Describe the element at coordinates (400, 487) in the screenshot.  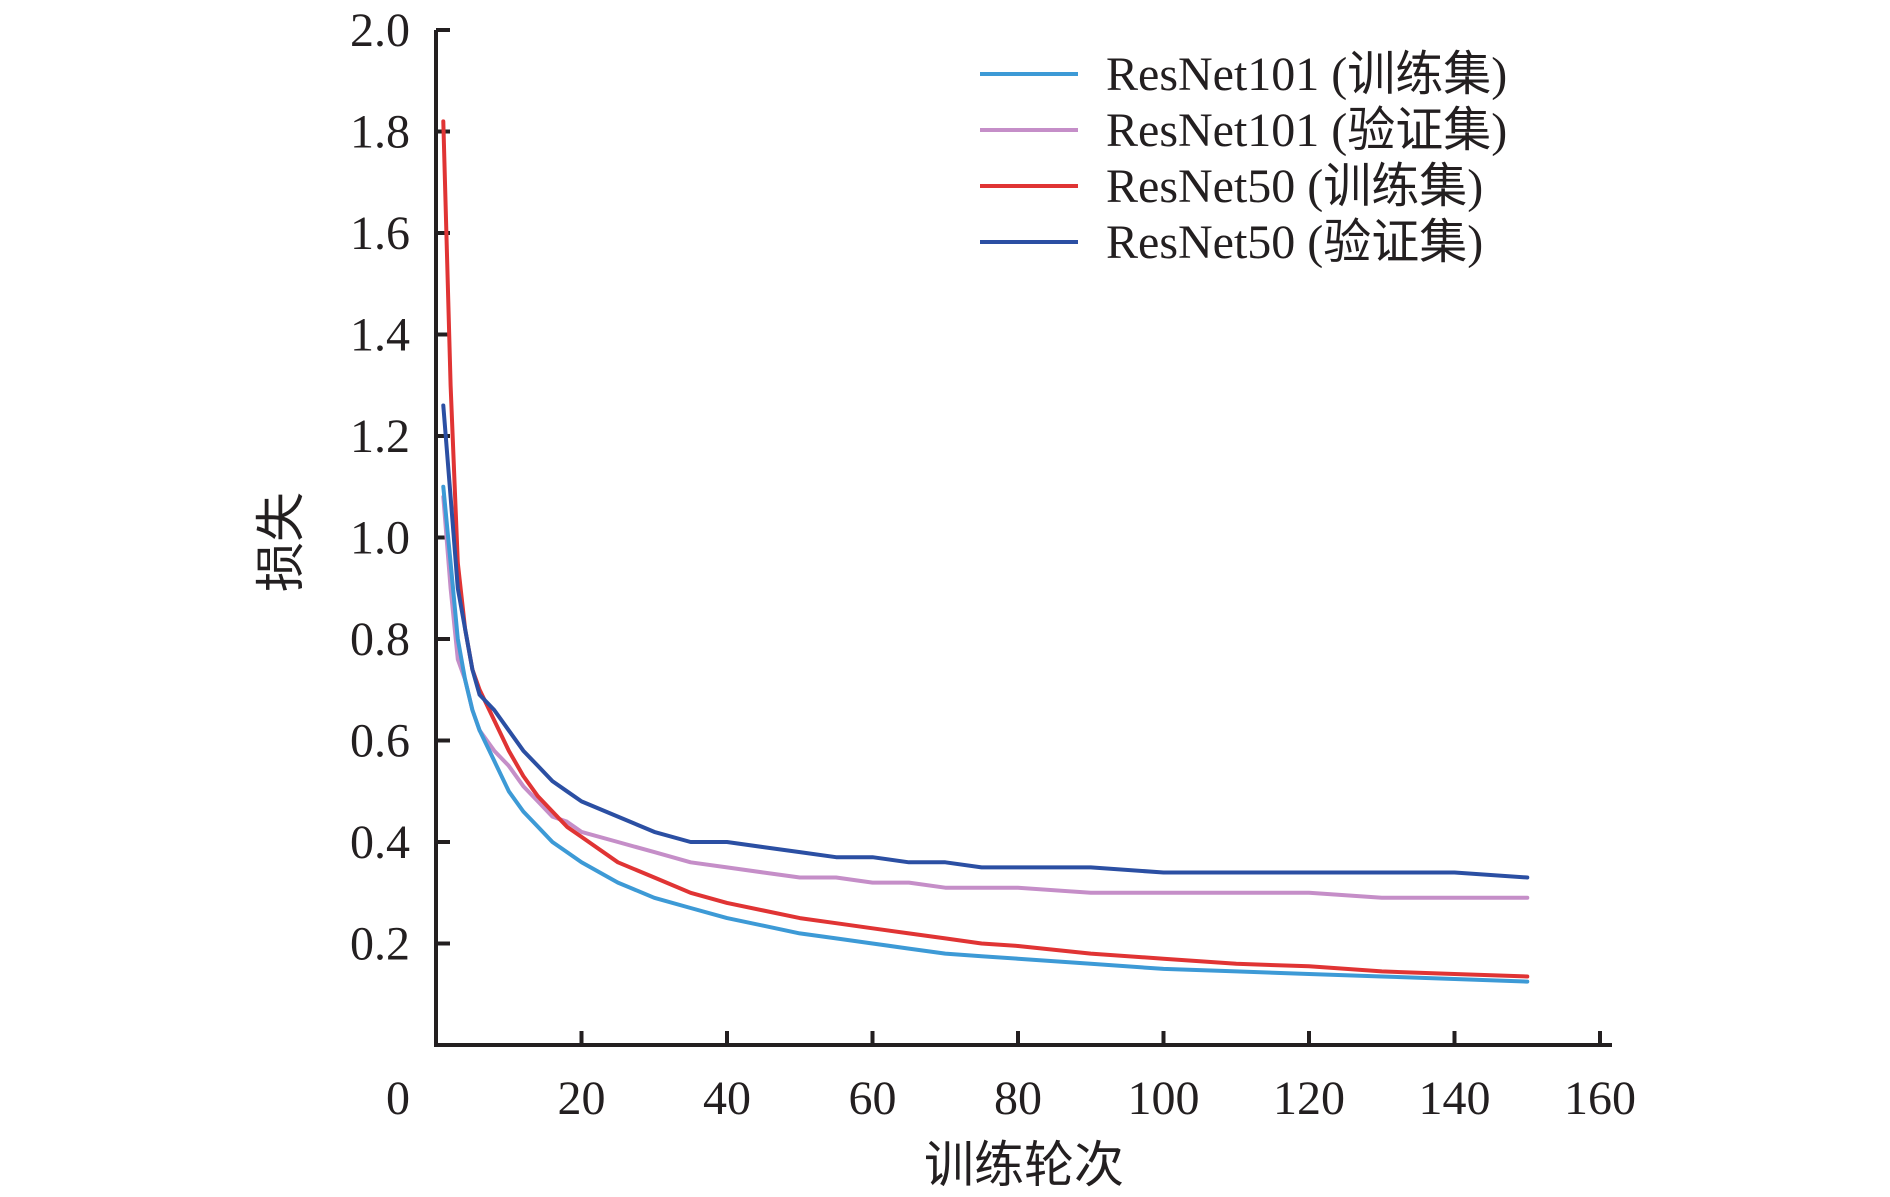
I see `y-ticks: 0.2 0.4 0.6 0.8 1.0 1.2 1.4 1.6 1.8 2.0` at that location.